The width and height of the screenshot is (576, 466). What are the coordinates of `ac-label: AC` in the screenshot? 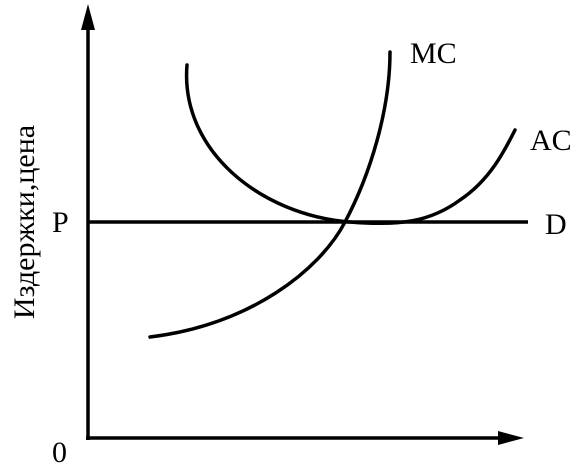 It's located at (551, 140).